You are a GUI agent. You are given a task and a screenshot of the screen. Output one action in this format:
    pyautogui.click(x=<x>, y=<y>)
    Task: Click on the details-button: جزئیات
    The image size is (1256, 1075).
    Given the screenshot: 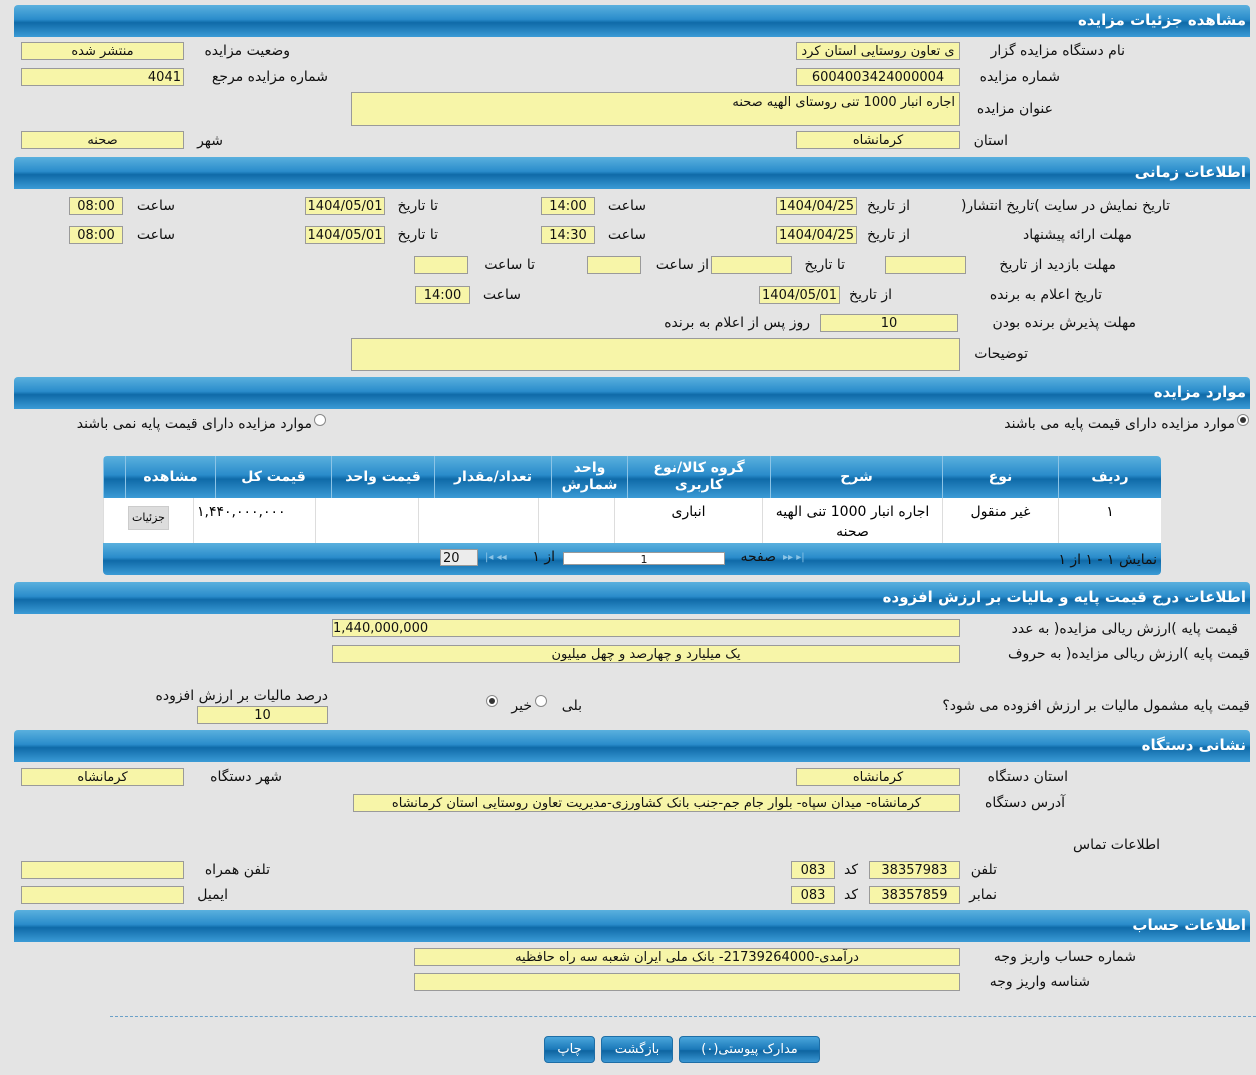 What is the action you would take?
    pyautogui.click(x=148, y=518)
    